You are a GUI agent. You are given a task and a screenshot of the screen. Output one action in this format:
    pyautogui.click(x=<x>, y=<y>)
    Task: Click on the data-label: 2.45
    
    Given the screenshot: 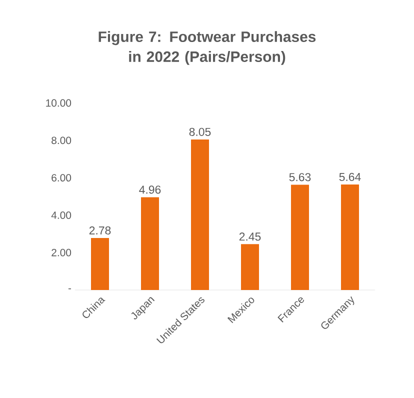 What is the action you would take?
    pyautogui.click(x=250, y=236)
    